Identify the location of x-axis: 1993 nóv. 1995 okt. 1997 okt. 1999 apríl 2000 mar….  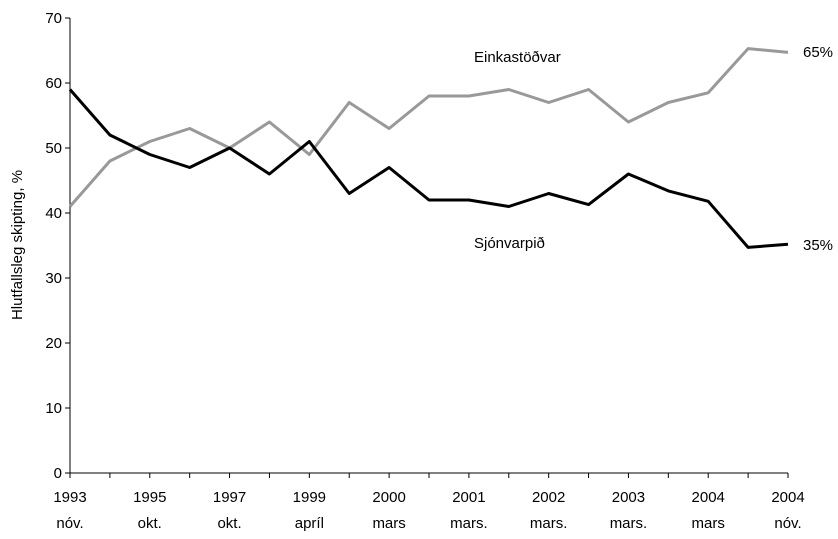
(429, 502).